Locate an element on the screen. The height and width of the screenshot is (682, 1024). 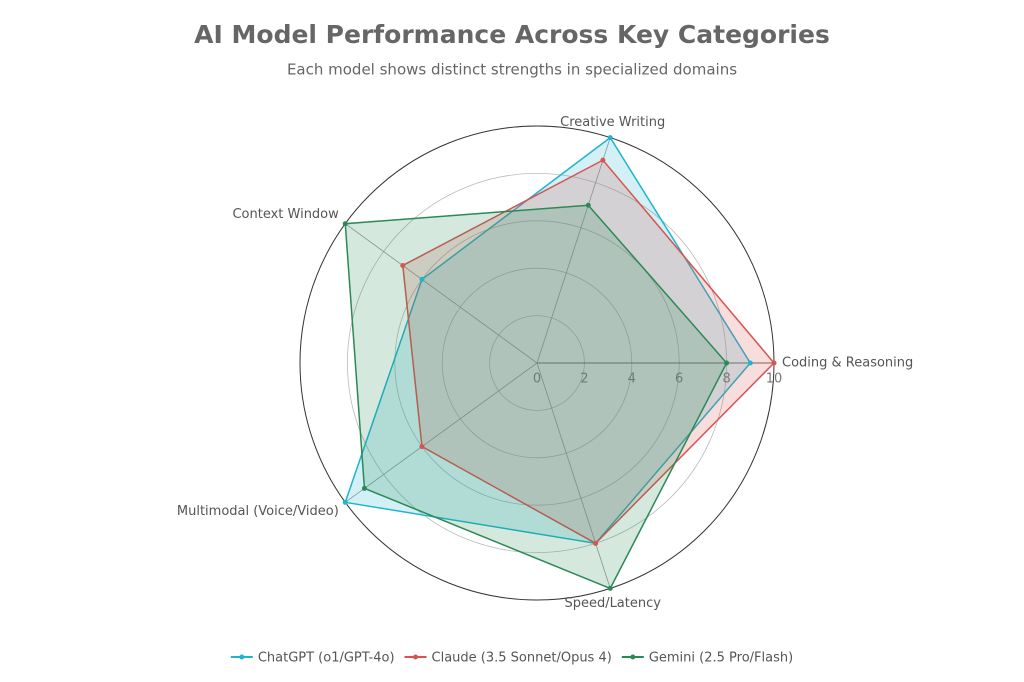
legend-label: ChatGPT (o1/GPT-4o) is located at coordinates (326, 658).